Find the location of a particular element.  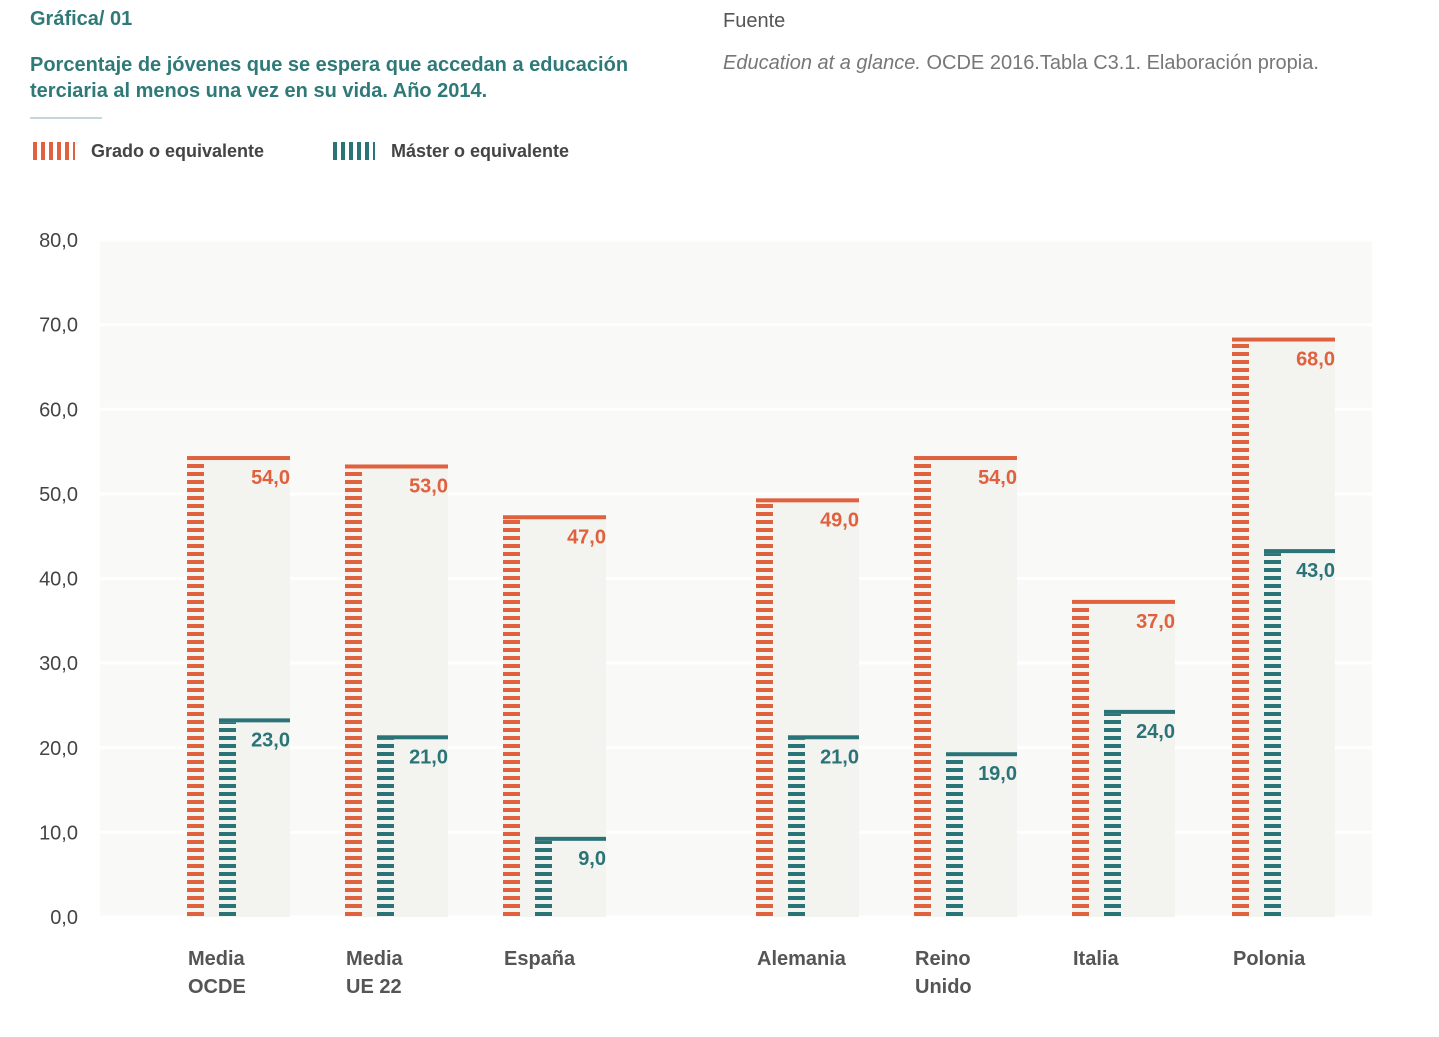

data-label-grado: 53,0 is located at coordinates (428, 486).